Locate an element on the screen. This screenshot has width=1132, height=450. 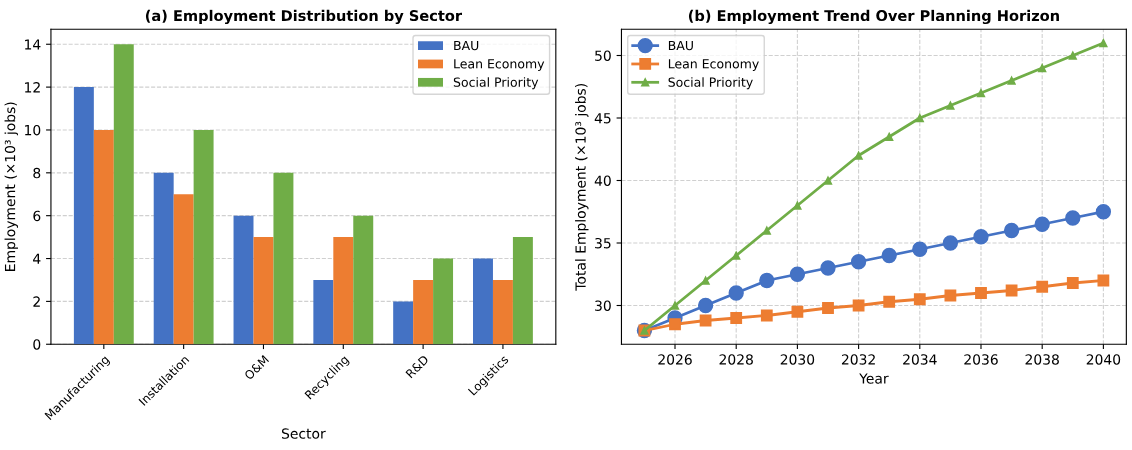
y-tick-label: 45 is located at coordinates (602, 118).